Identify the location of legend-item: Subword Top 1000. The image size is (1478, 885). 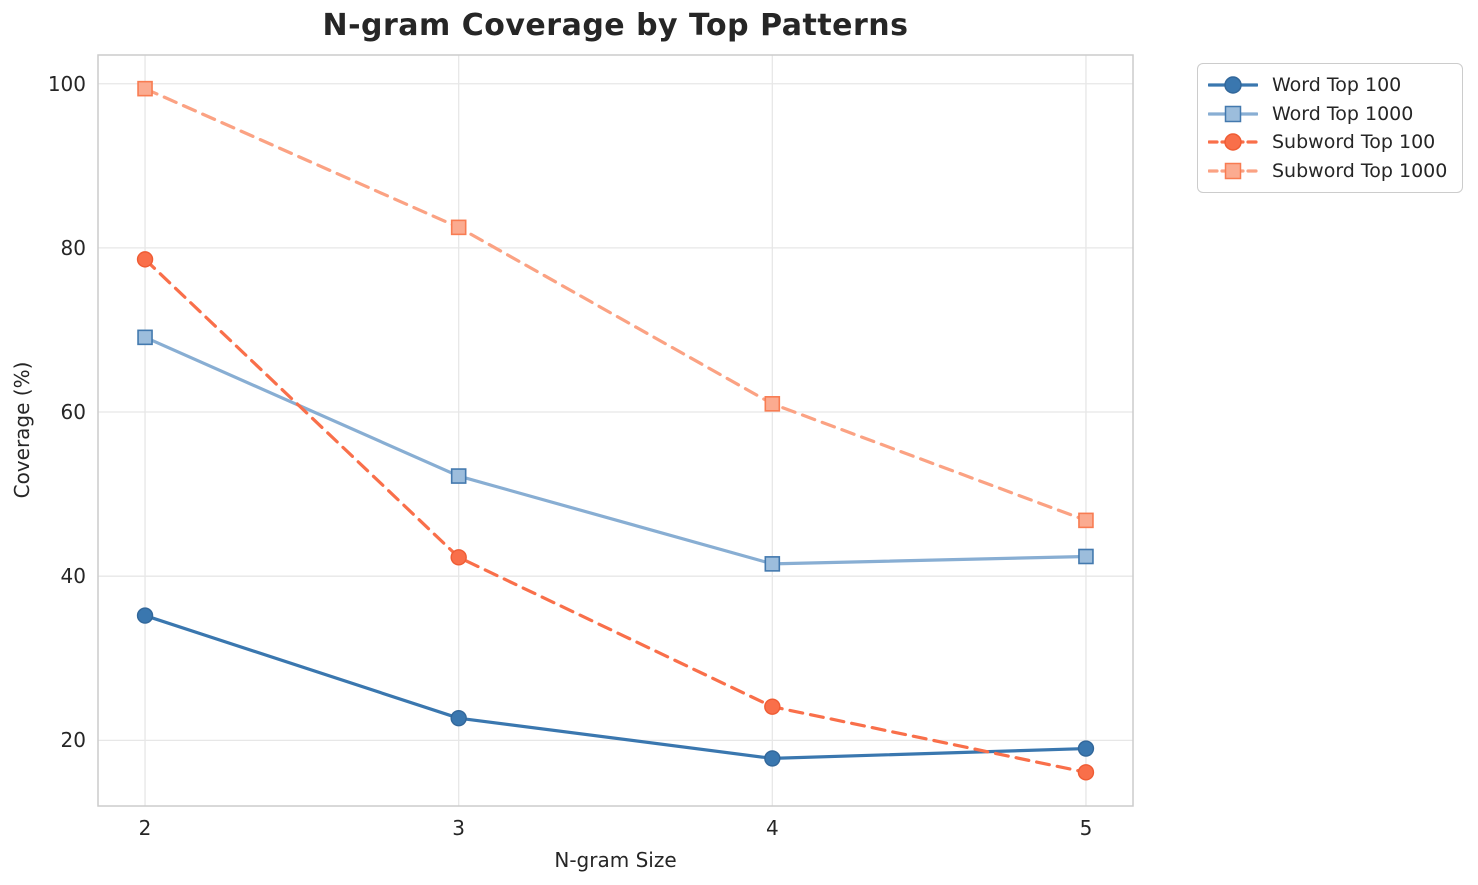
(1330, 171).